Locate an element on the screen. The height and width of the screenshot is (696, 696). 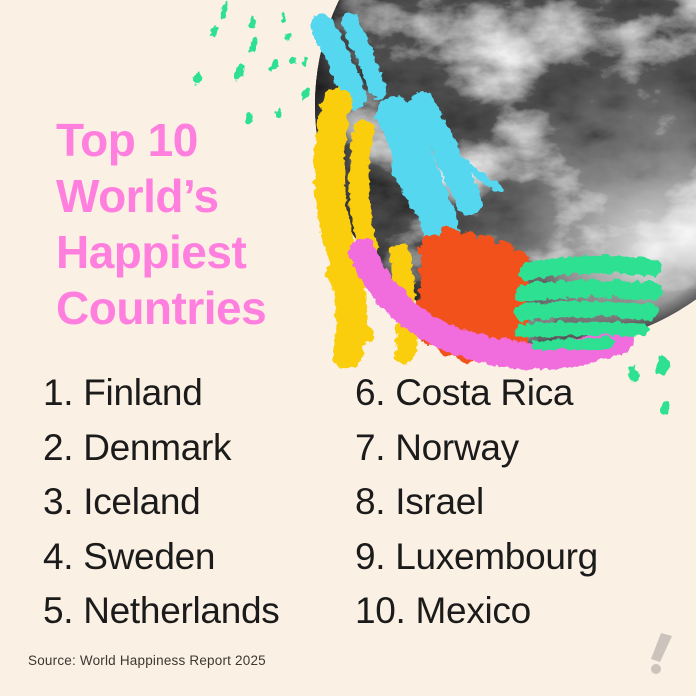
list-item-rank-10: 10. Mexico is located at coordinates (443, 610).